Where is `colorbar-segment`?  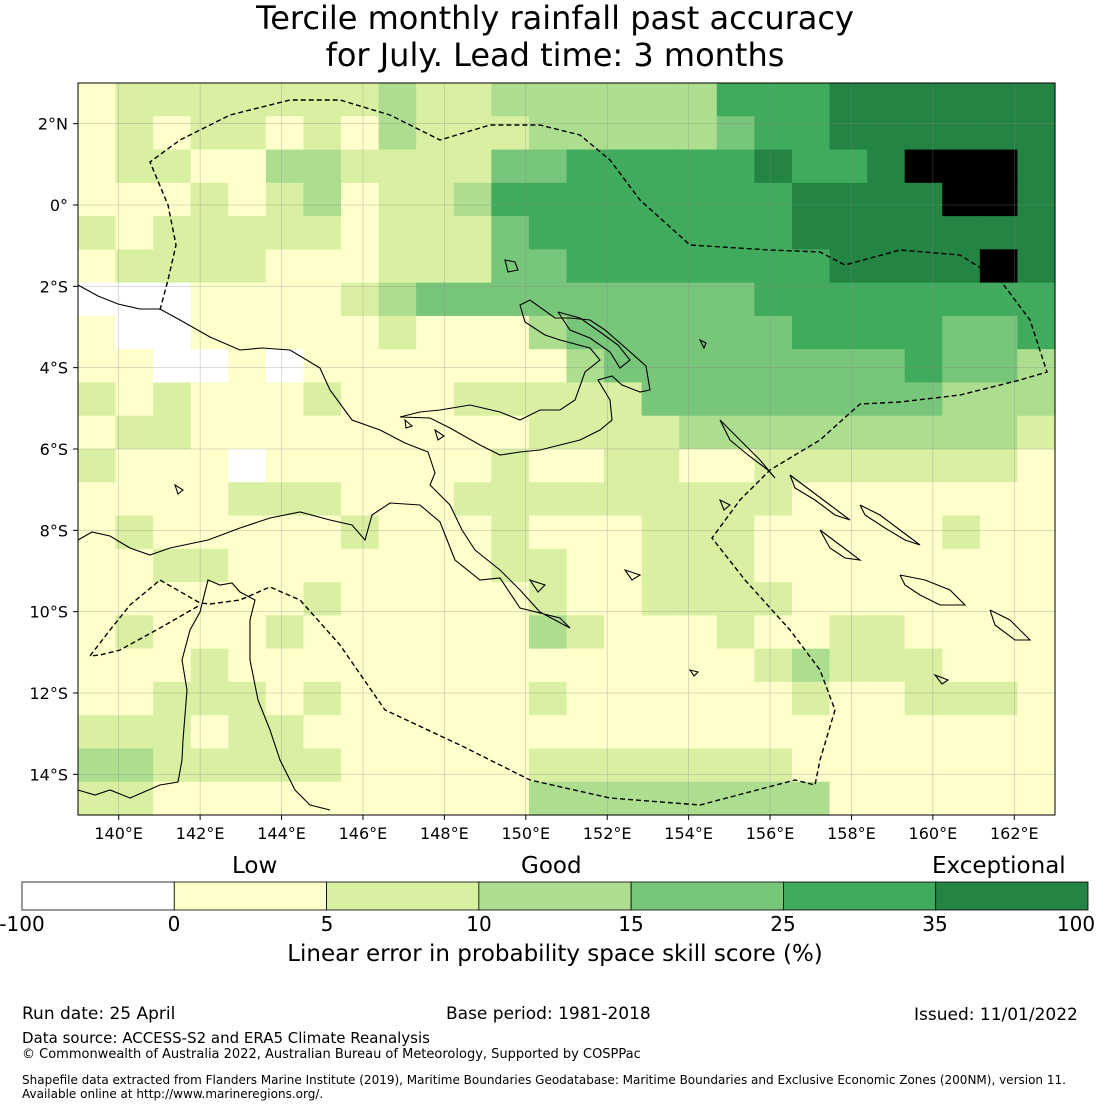
colorbar-segment is located at coordinates (1012, 896).